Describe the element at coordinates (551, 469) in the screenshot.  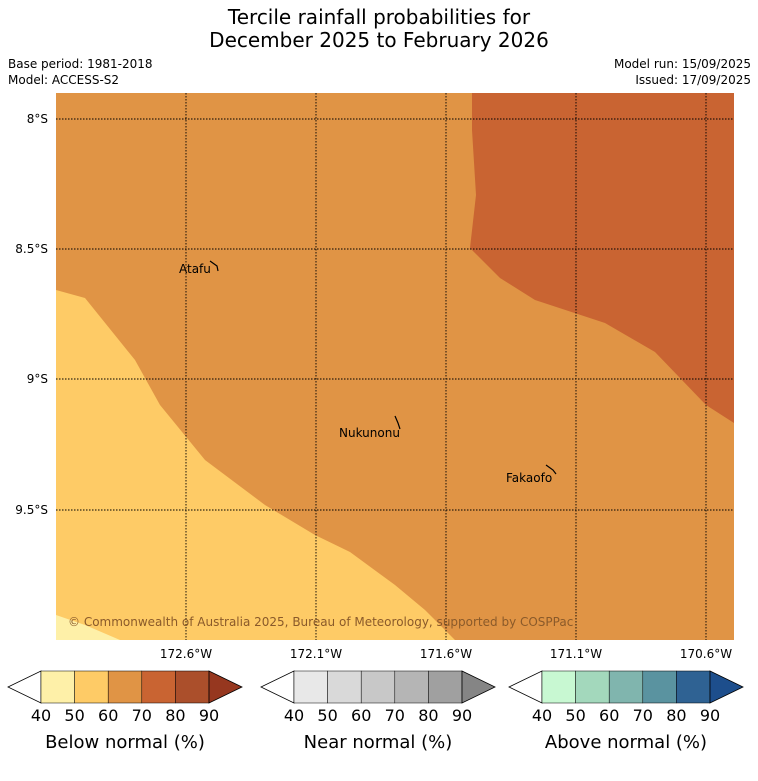
I see `fakaofo-atoll-shape` at that location.